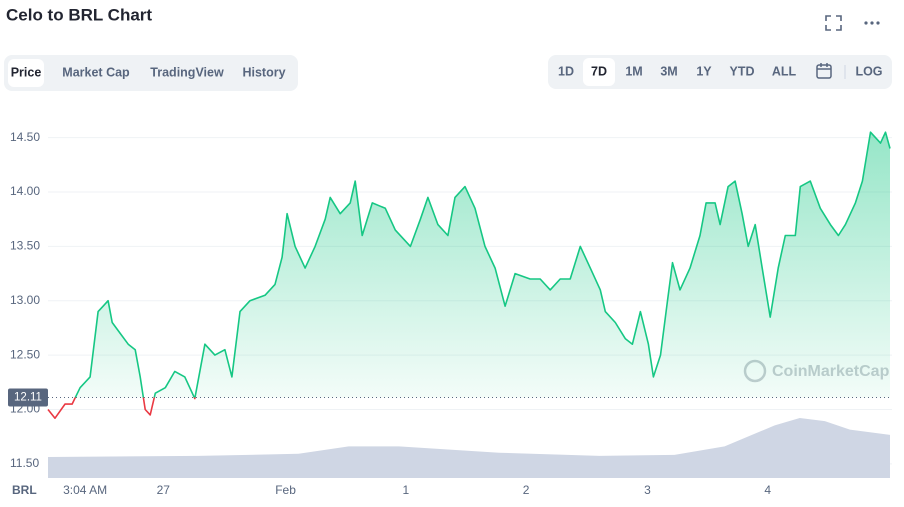 The width and height of the screenshot is (904, 507). What do you see at coordinates (824, 71) in the screenshot?
I see `calendar-icon` at bounding box center [824, 71].